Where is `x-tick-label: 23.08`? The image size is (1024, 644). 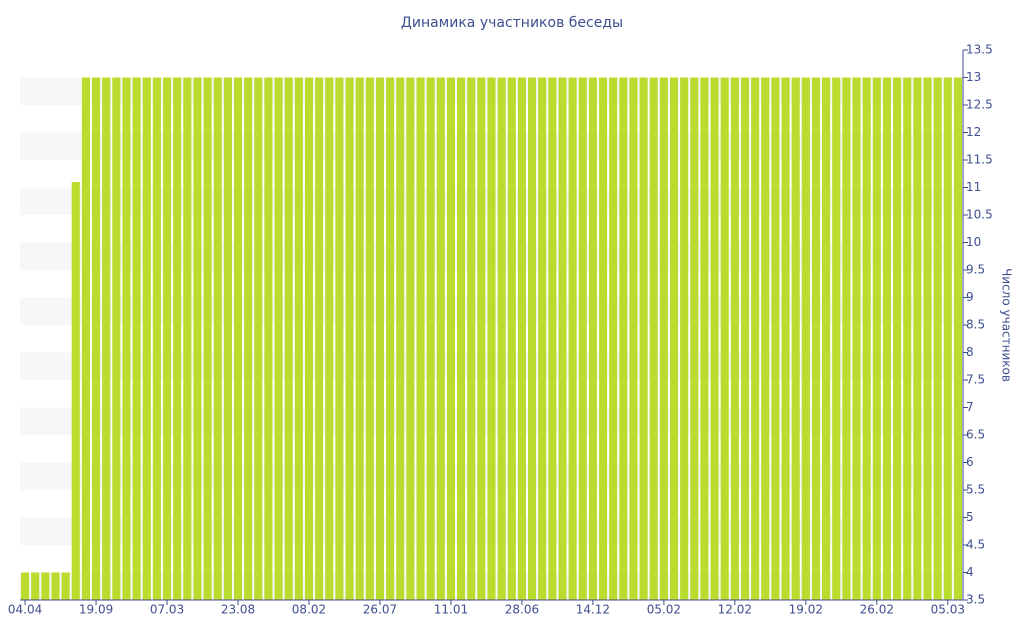 x-tick-label: 23.08 is located at coordinates (238, 610).